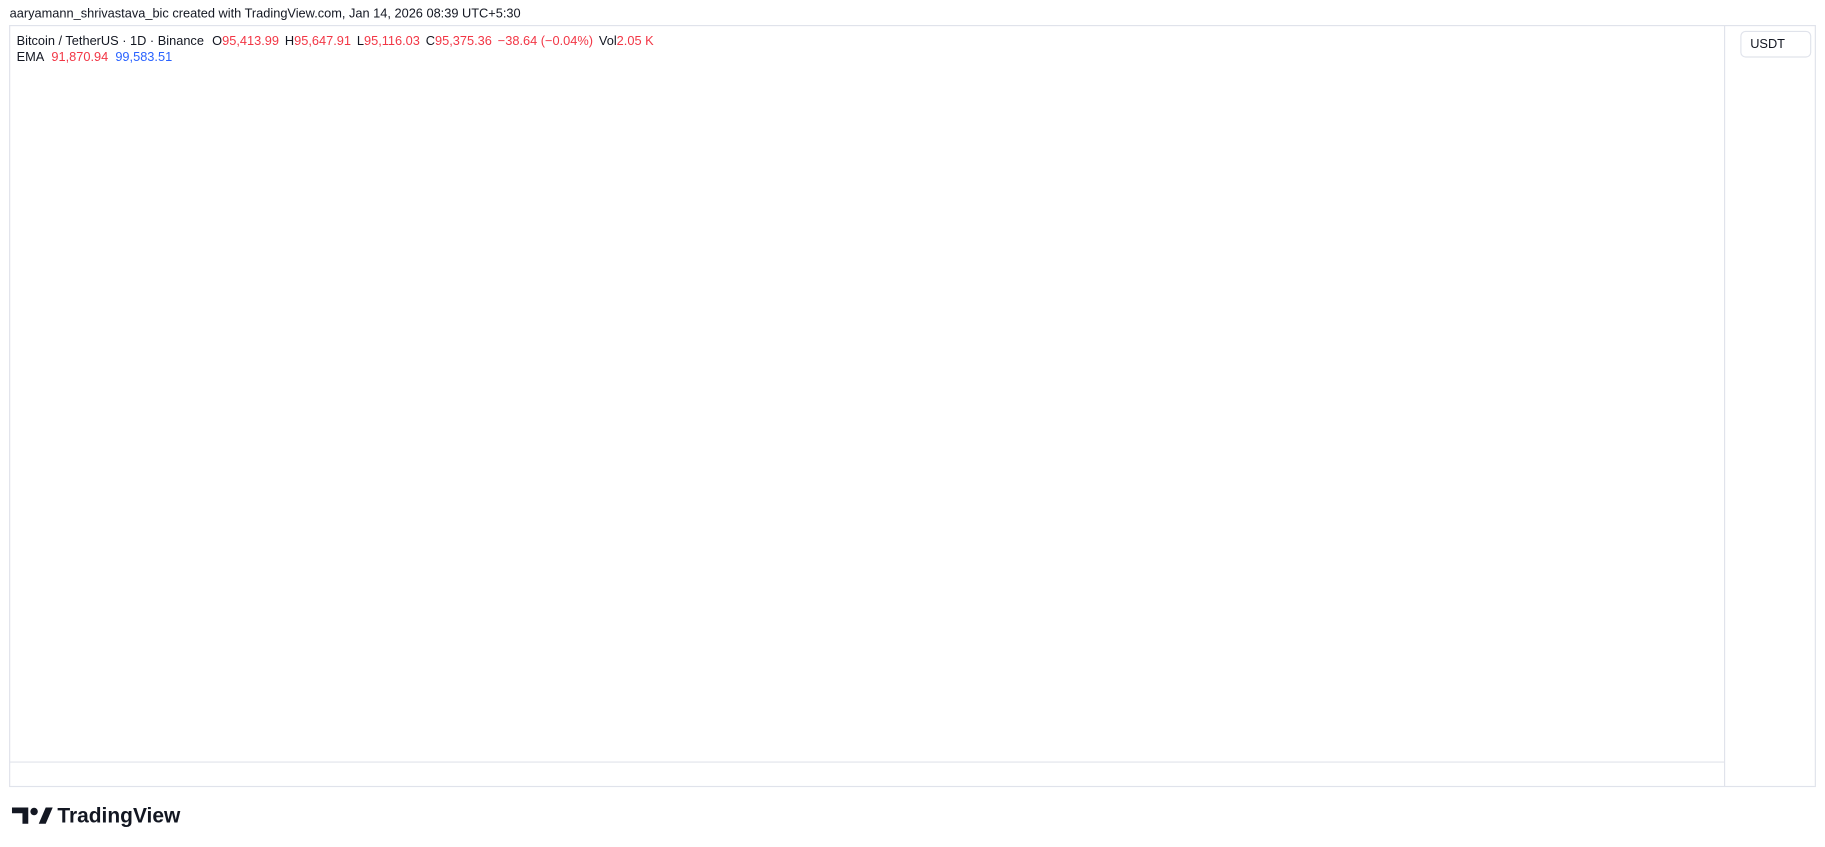 This screenshot has width=1825, height=847. What do you see at coordinates (322, 40) in the screenshot?
I see `high-value: 95,647.91` at bounding box center [322, 40].